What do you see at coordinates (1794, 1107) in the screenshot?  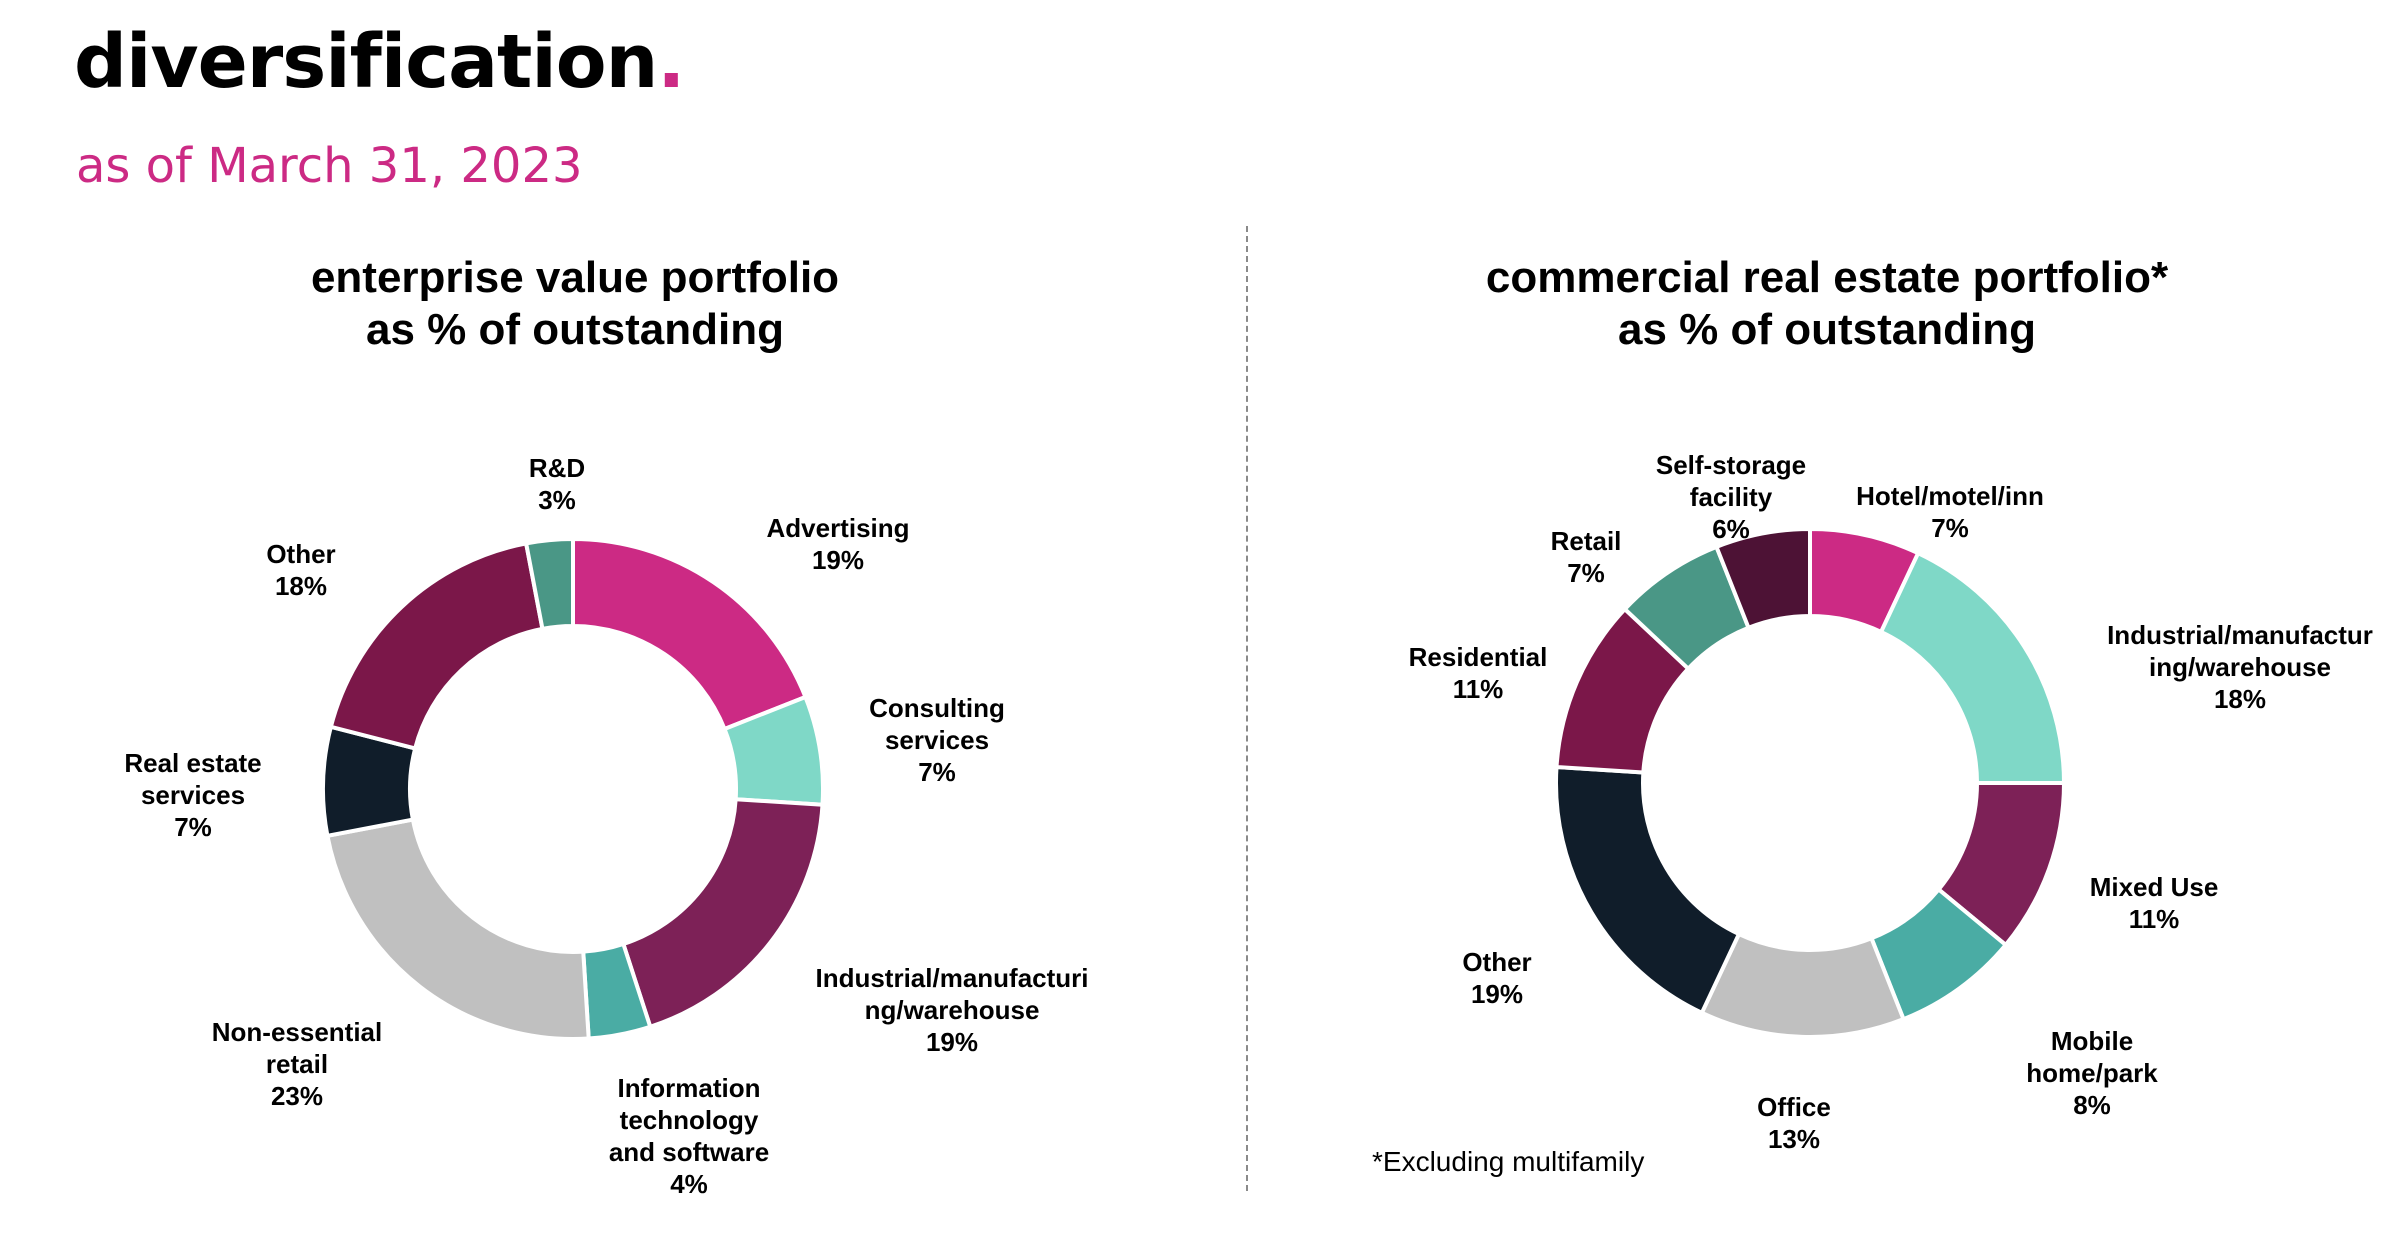 I see `slice-label-text: Office` at bounding box center [1794, 1107].